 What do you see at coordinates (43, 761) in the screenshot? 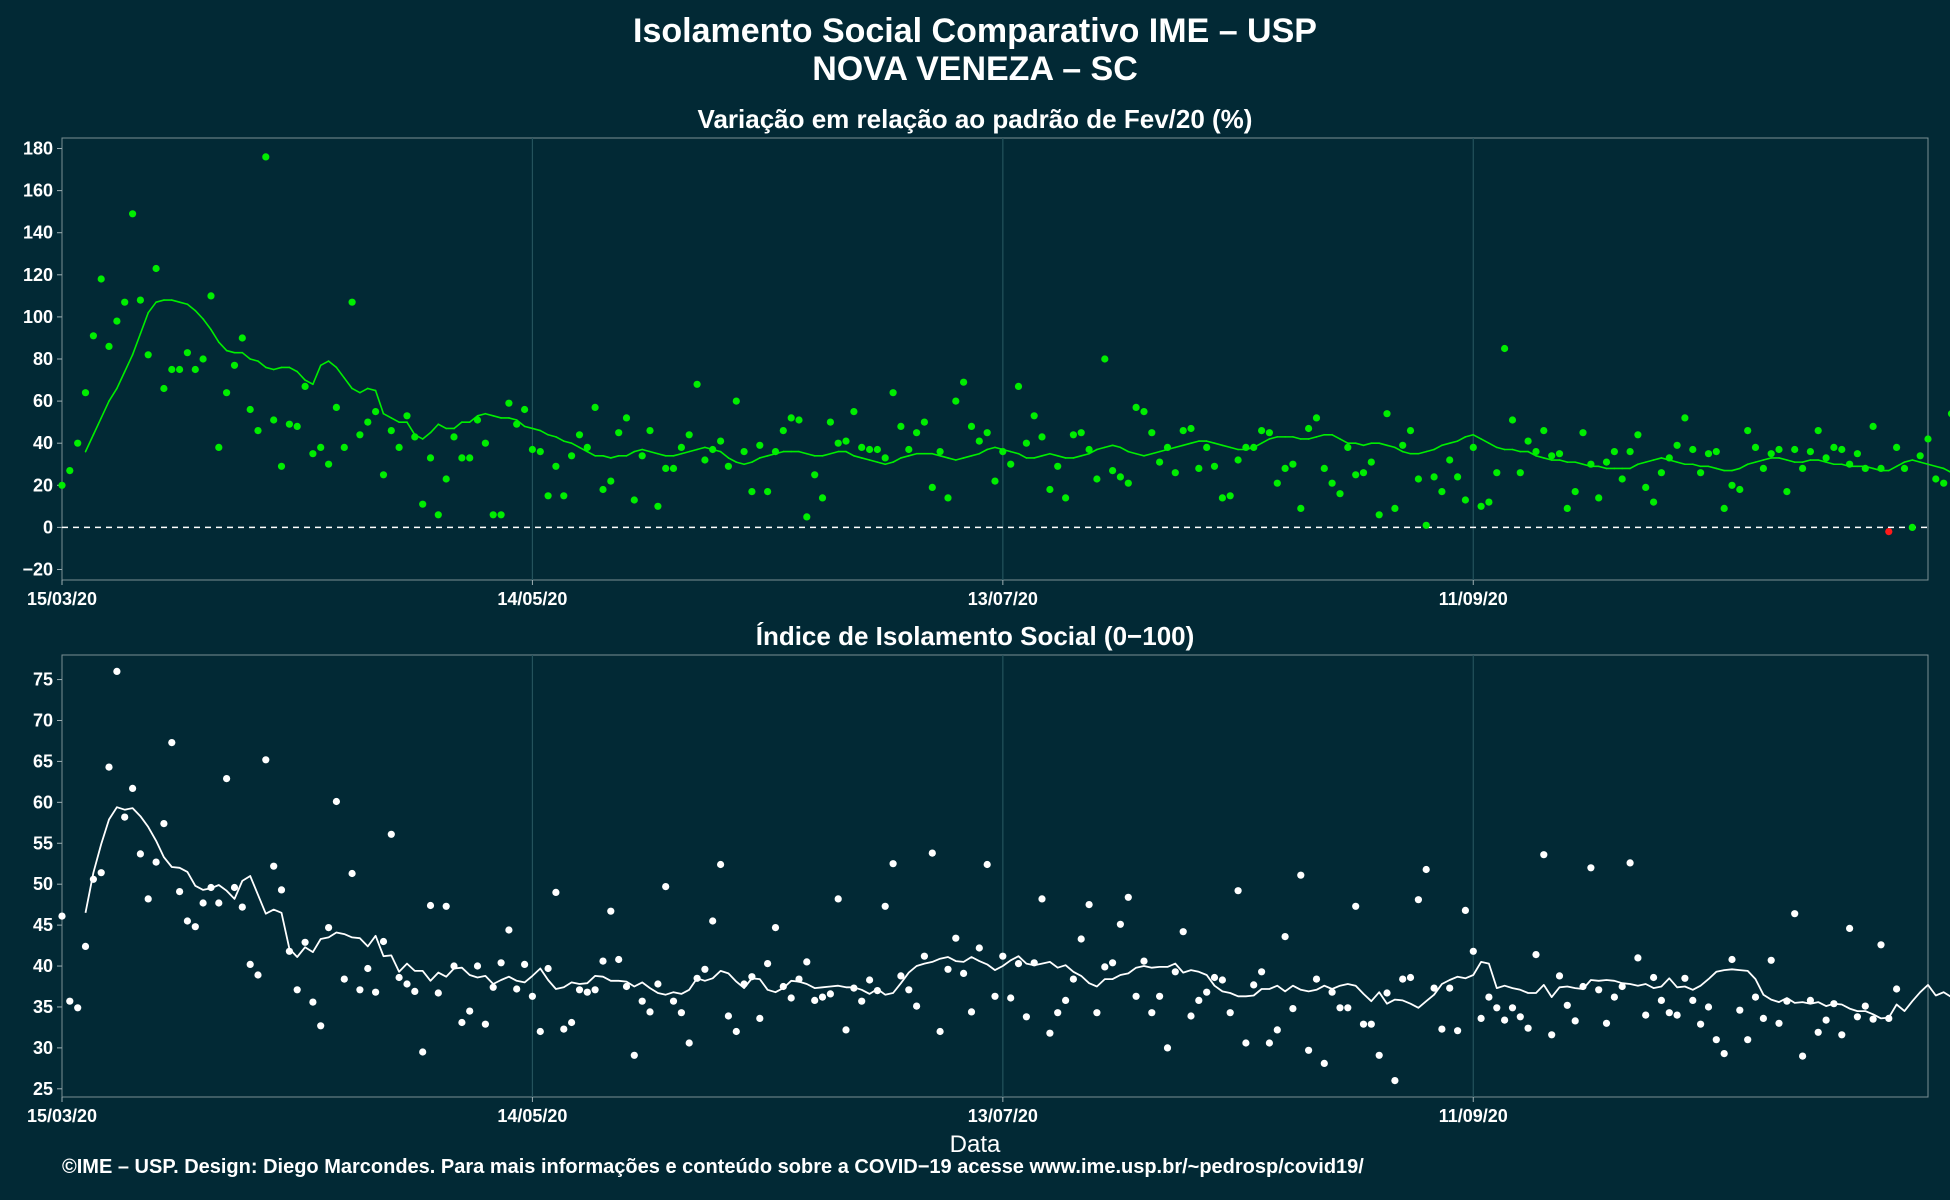
I see `index-y-tick-label: 65` at bounding box center [43, 761].